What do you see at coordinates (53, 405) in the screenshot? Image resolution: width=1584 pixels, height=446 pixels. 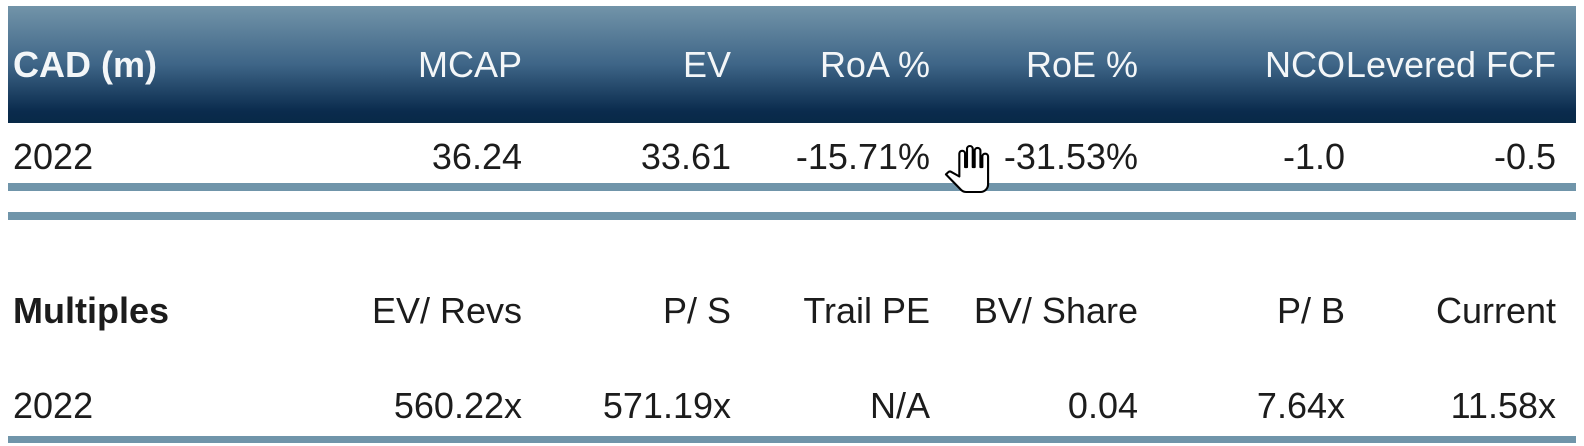 I see `multiples-row-year: 2022` at bounding box center [53, 405].